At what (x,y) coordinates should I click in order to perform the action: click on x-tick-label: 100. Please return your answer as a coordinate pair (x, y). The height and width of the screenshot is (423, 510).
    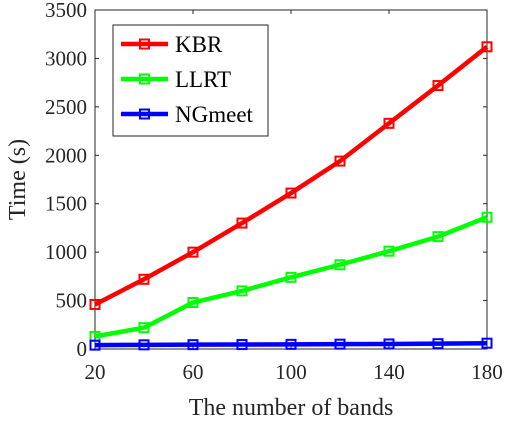
    Looking at the image, I should click on (291, 372).